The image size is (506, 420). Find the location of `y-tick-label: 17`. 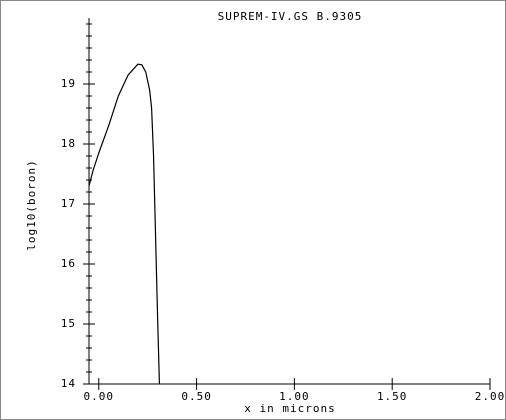

y-tick-label: 17 is located at coordinates (68, 203).